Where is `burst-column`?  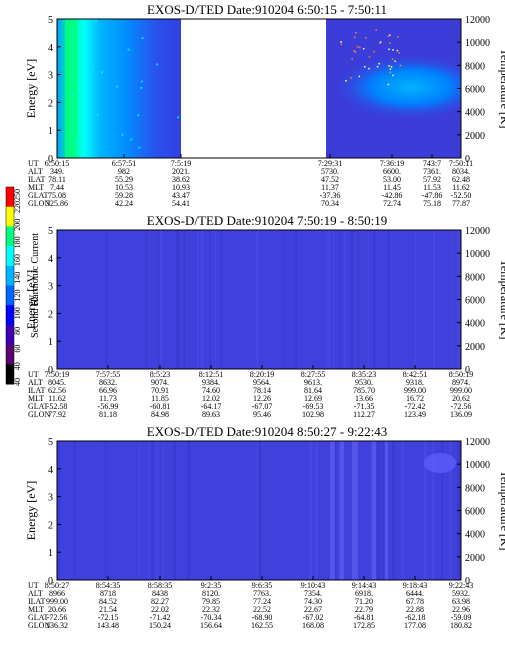
burst-column is located at coordinates (355, 510).